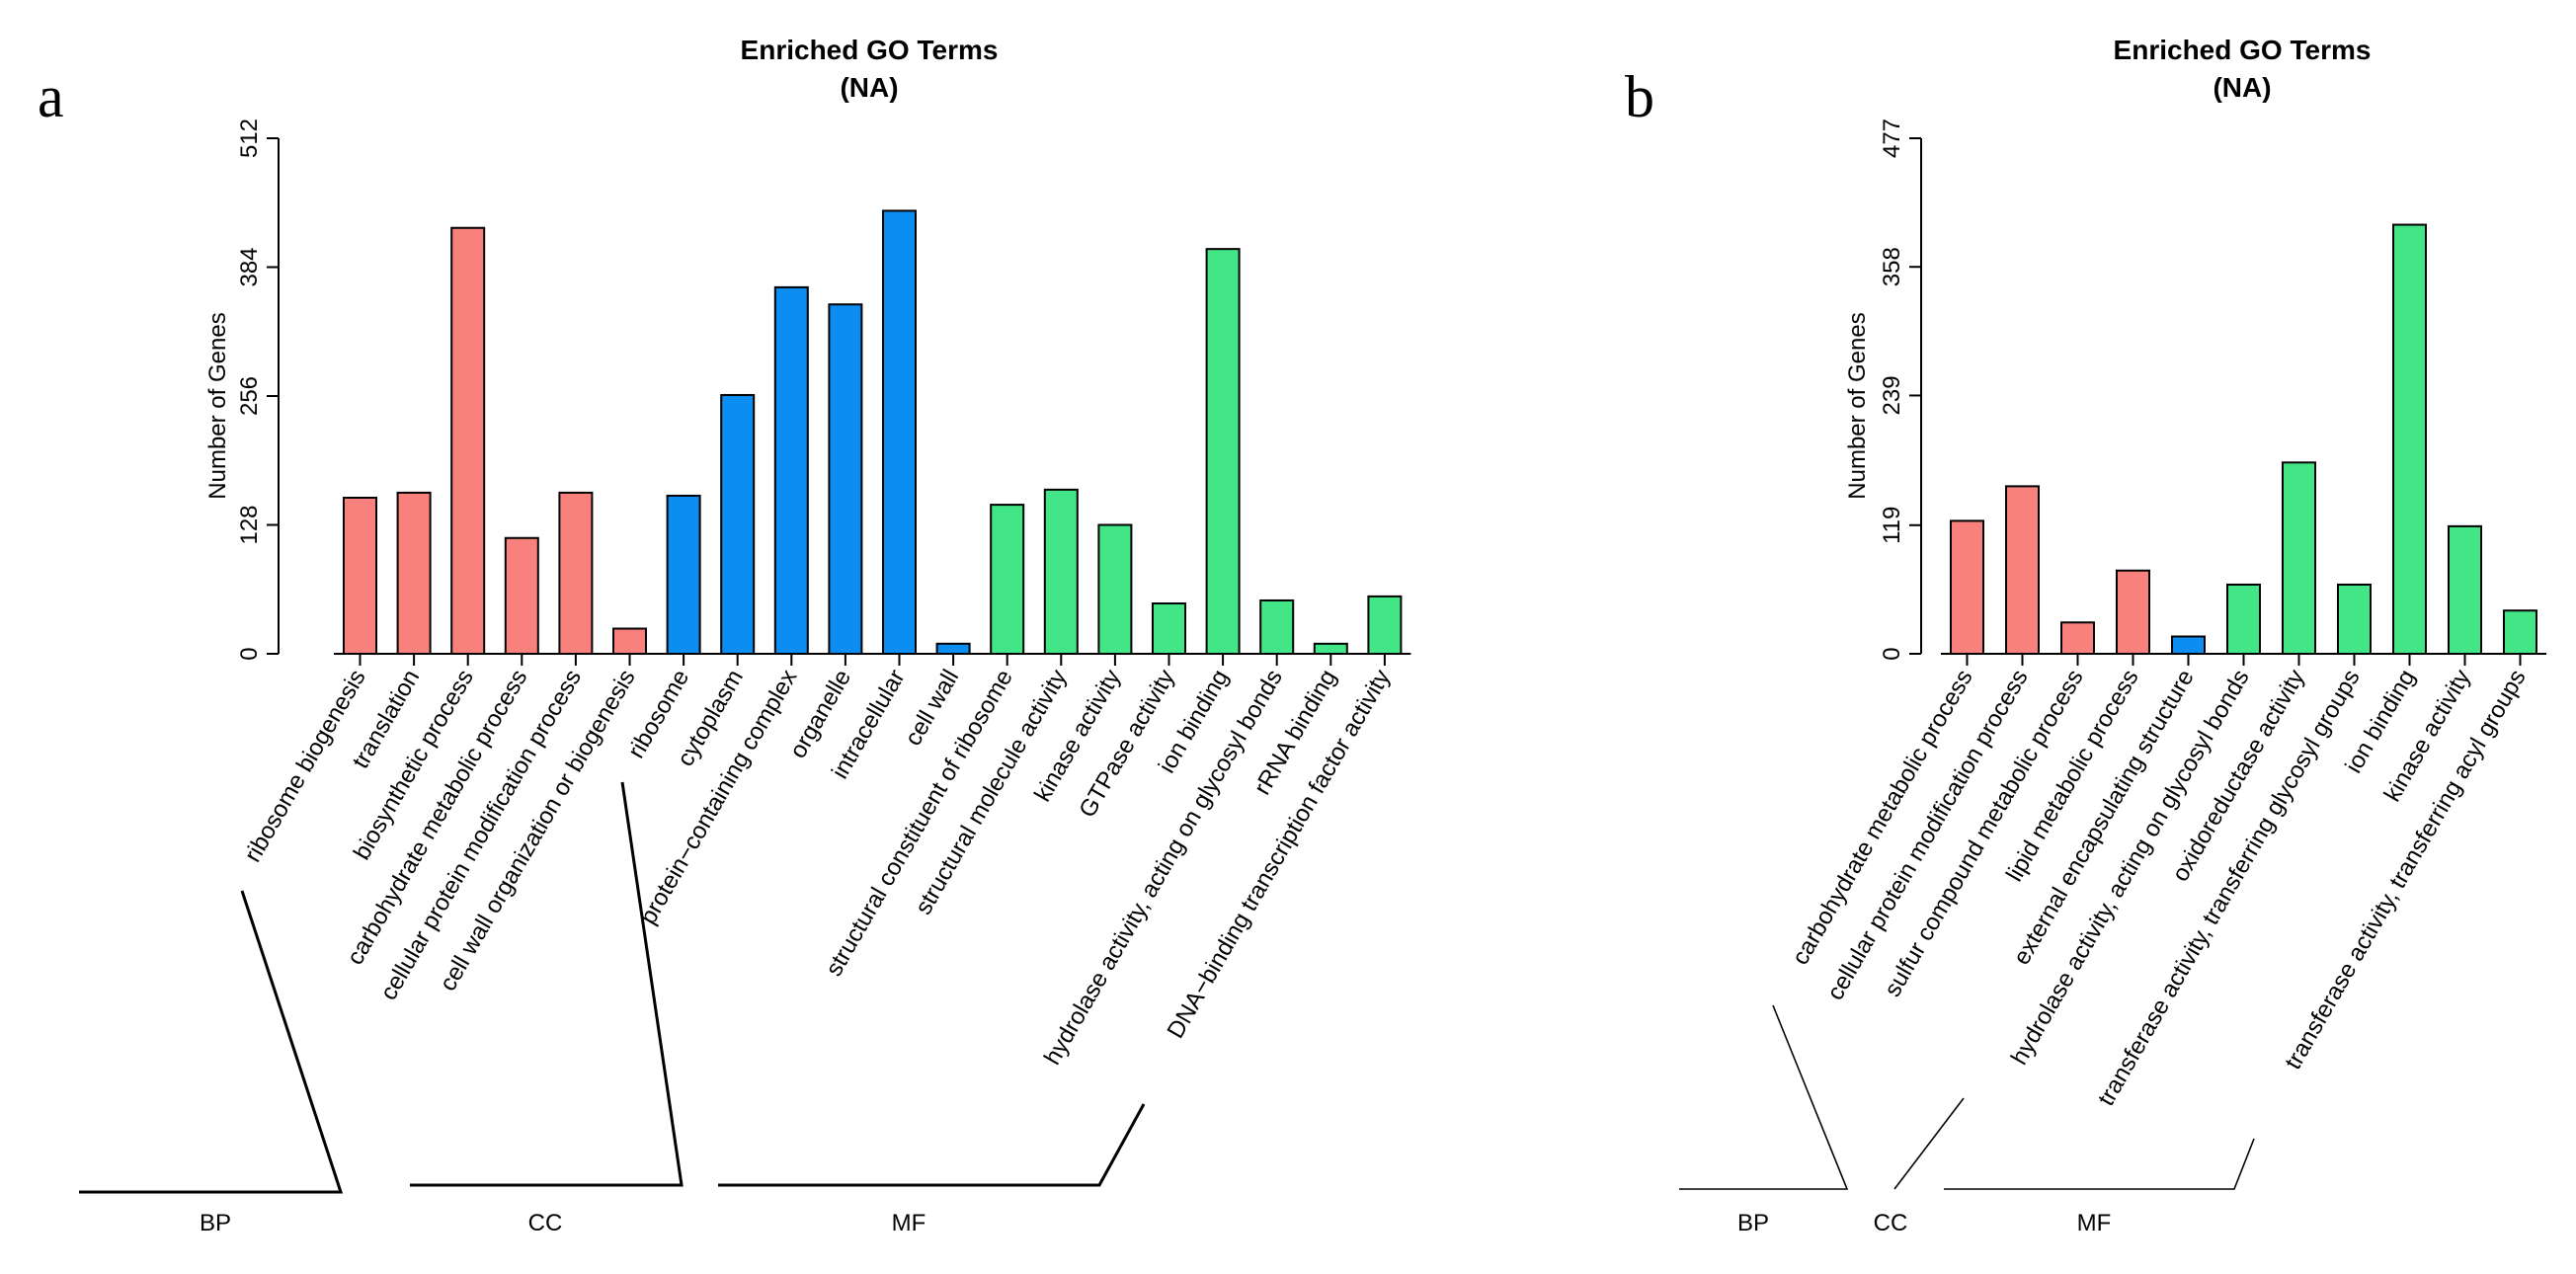  I want to click on panel-letter: a, so click(51, 97).